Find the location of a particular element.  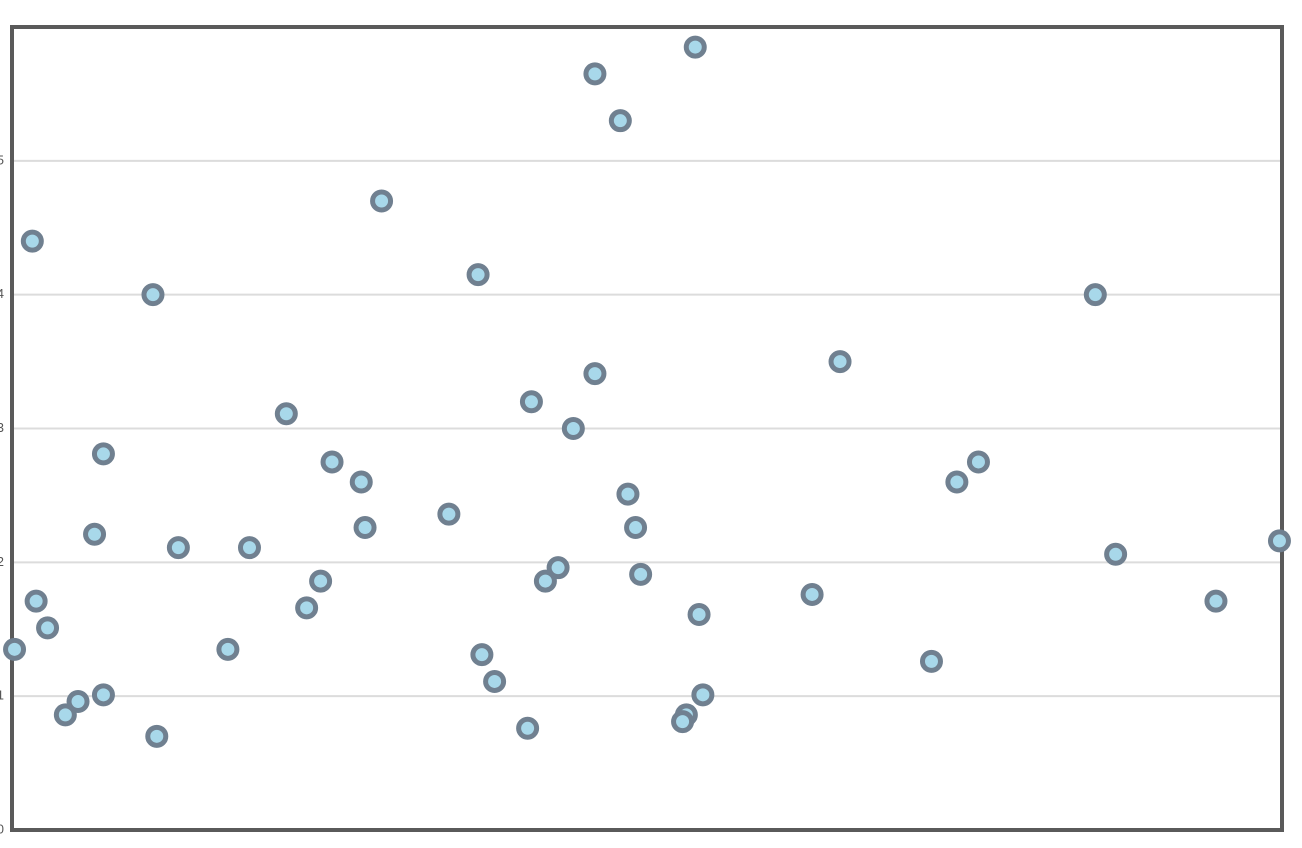

y-tick-label: 4 is located at coordinates (2, 293).